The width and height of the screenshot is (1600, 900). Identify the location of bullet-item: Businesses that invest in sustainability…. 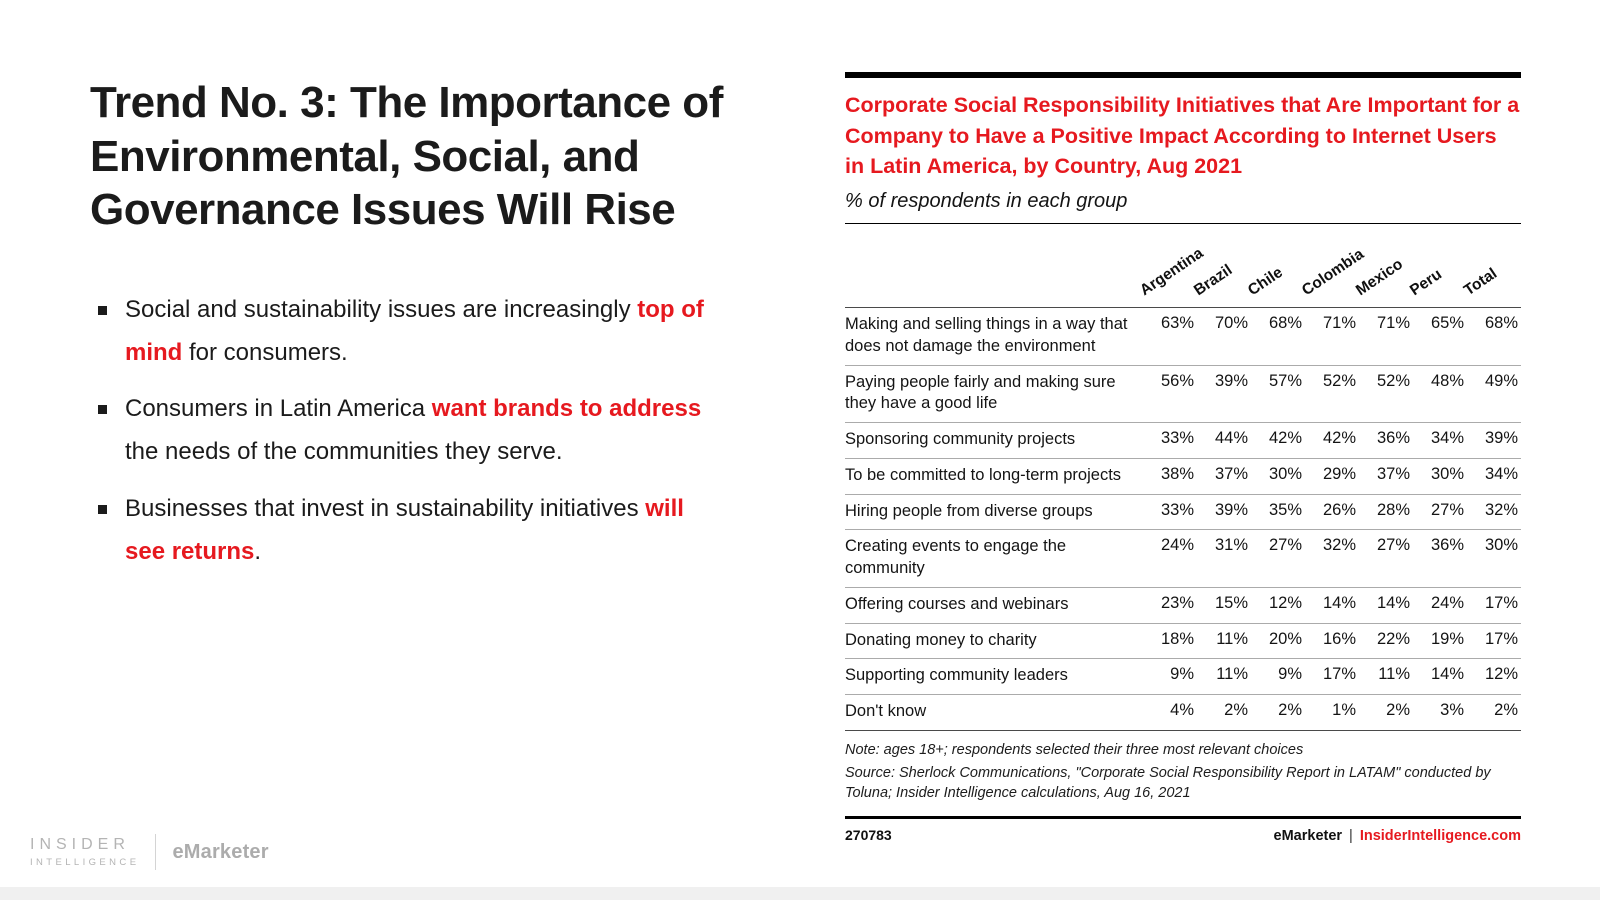
(402, 530).